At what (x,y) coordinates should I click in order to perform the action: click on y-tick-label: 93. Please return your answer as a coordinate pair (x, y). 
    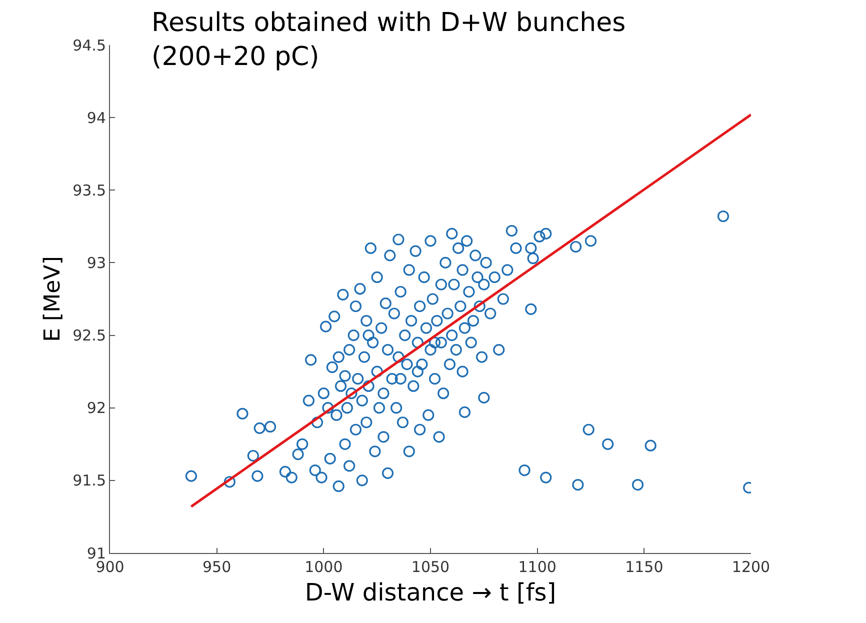
    Looking at the image, I should click on (96, 263).